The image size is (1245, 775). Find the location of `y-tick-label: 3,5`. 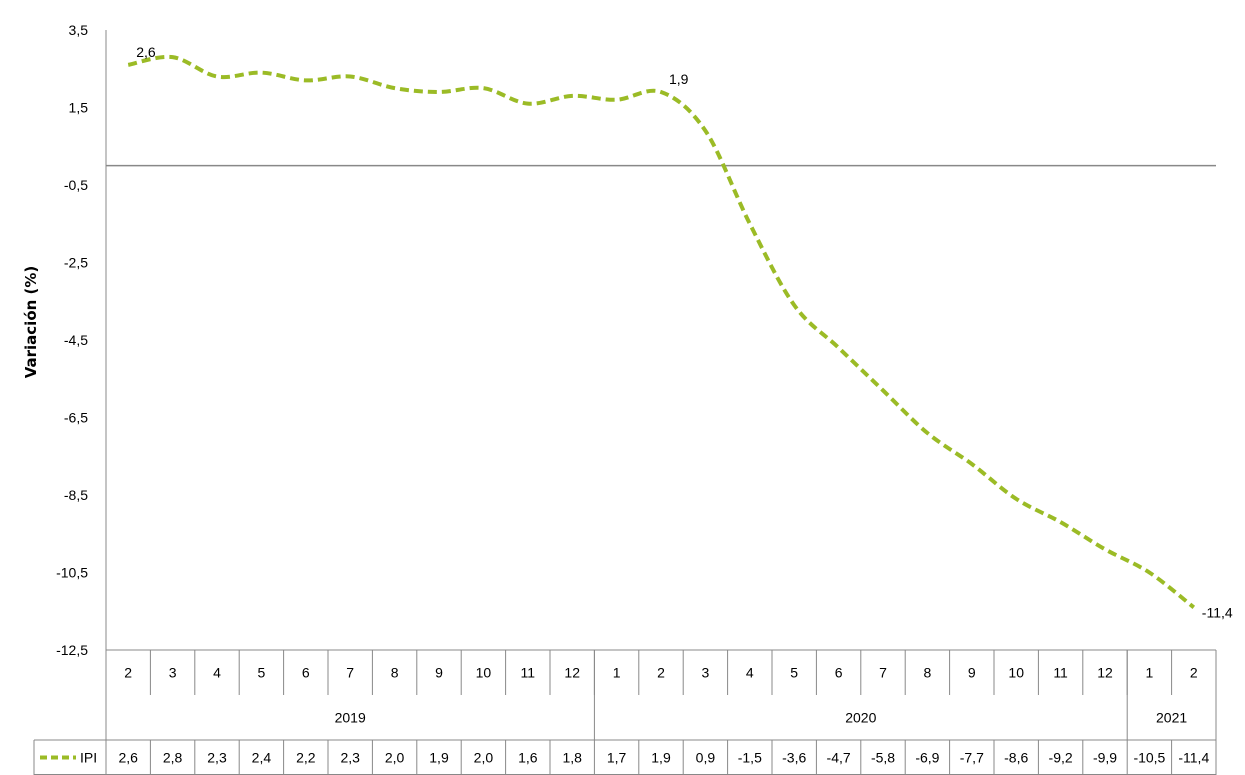

y-tick-label: 3,5 is located at coordinates (79, 30).